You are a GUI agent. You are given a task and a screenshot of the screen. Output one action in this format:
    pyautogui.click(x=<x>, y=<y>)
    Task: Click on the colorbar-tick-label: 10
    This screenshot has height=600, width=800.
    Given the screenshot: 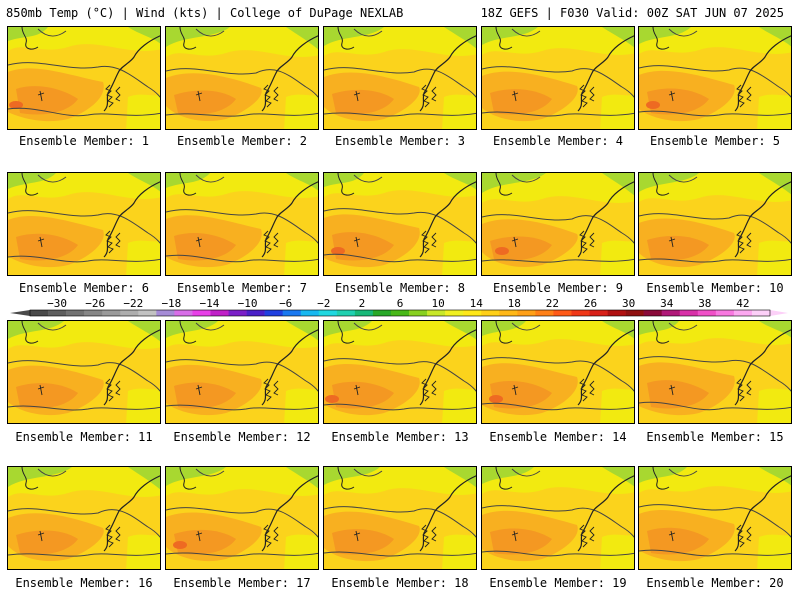 What is the action you would take?
    pyautogui.click(x=437, y=303)
    